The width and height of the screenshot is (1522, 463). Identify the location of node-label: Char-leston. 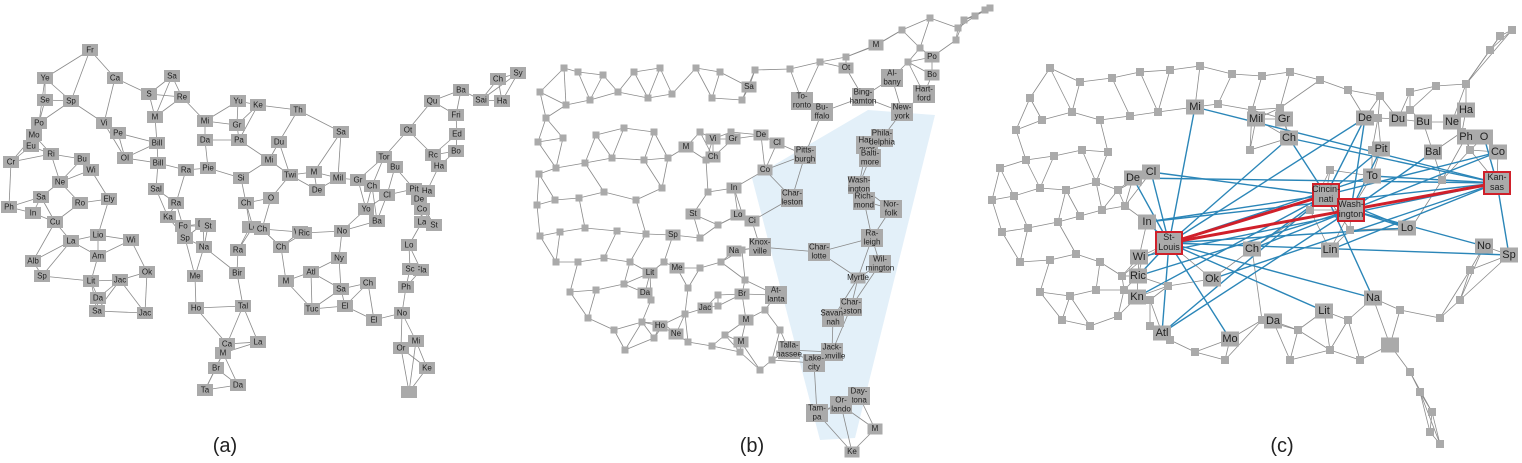
(850, 307).